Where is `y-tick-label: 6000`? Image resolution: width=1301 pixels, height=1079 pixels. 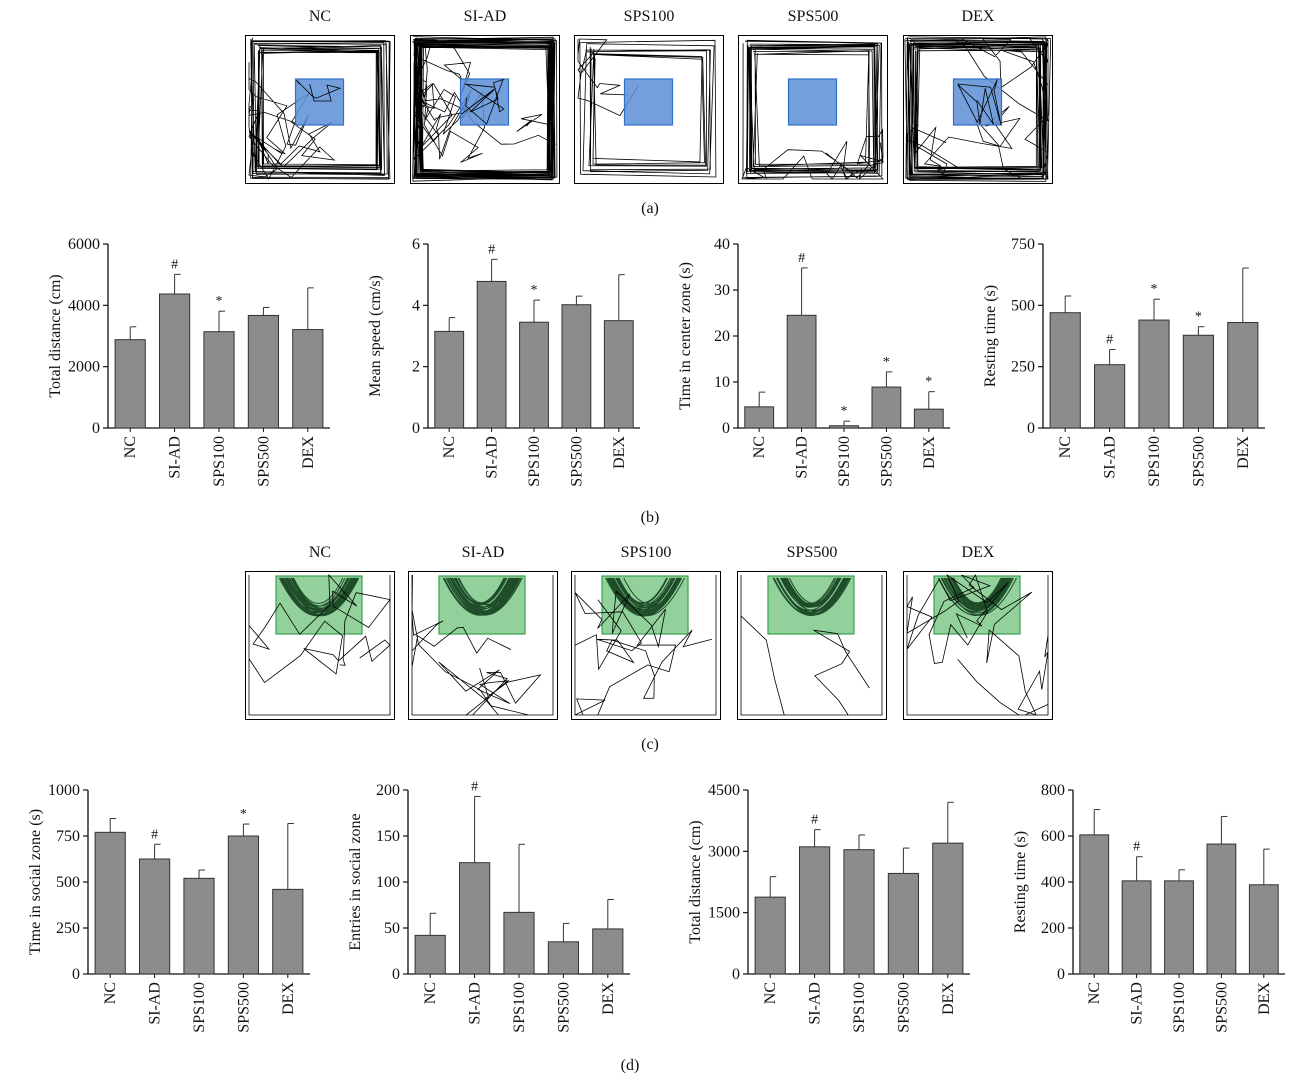
y-tick-label: 6000 is located at coordinates (84, 244).